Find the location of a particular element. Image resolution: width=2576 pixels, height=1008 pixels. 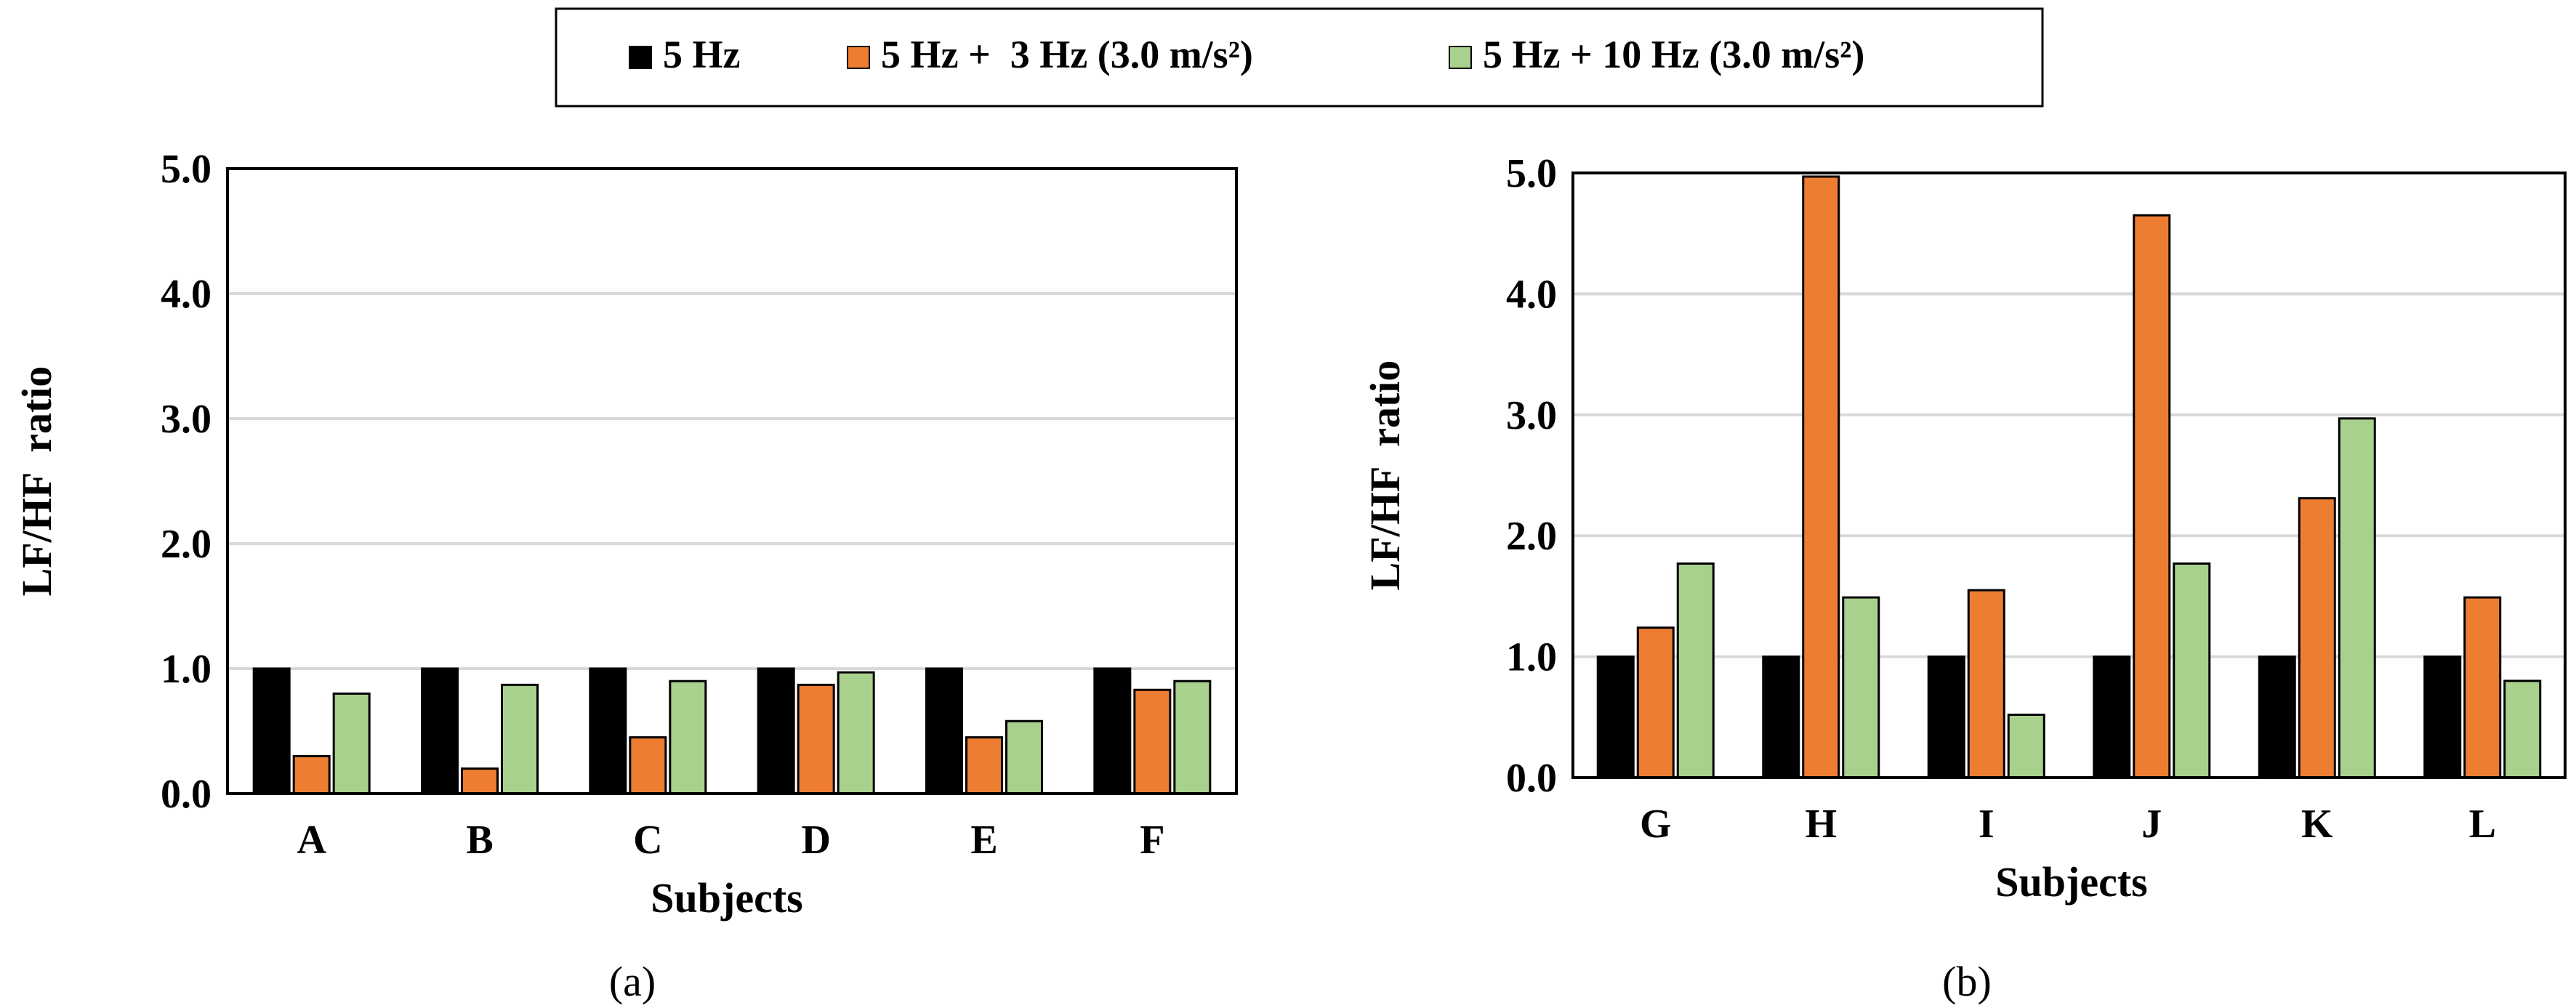

y-tick-label-b-0: 0.0 is located at coordinates (1531, 778).